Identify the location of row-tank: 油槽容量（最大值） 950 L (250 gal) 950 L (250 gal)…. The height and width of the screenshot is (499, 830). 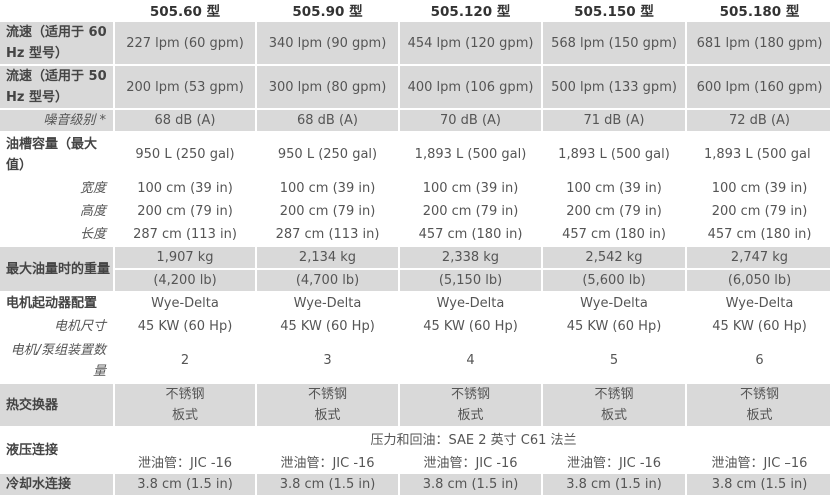
(408, 154).